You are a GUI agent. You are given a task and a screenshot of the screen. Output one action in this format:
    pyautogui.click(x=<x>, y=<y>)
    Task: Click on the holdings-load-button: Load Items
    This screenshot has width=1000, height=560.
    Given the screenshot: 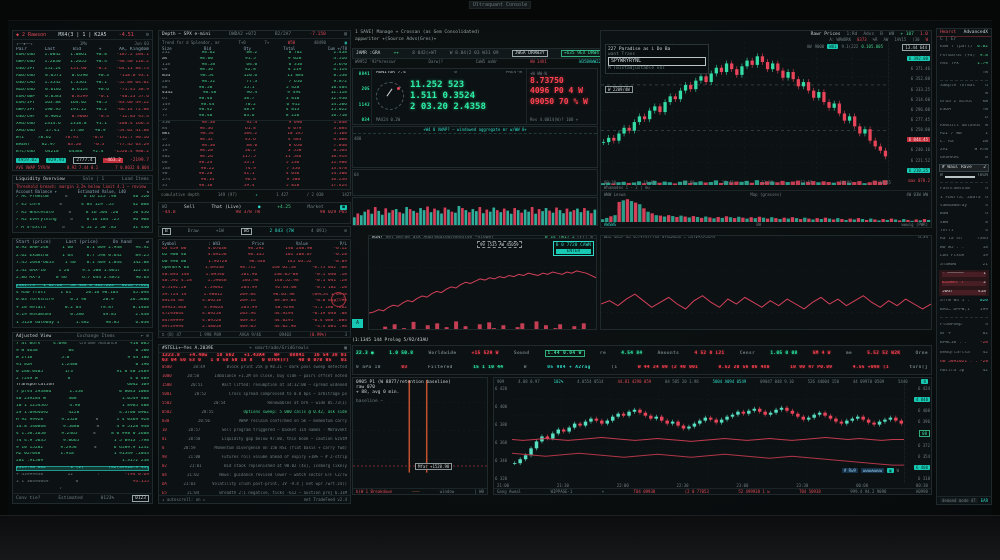 What is the action you would take?
    pyautogui.click(x=135, y=179)
    